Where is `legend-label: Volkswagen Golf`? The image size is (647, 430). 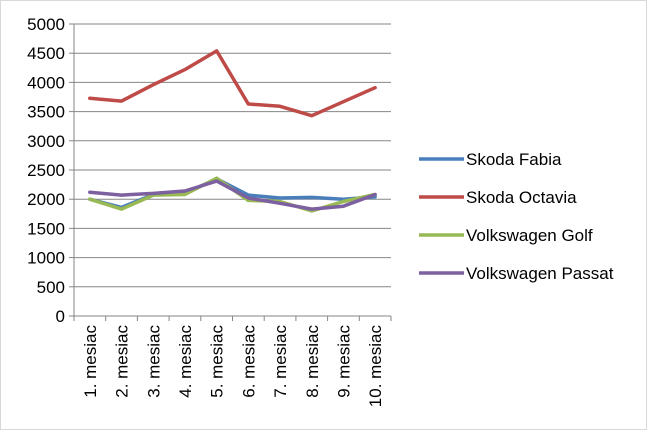 legend-label: Volkswagen Golf is located at coordinates (529, 235).